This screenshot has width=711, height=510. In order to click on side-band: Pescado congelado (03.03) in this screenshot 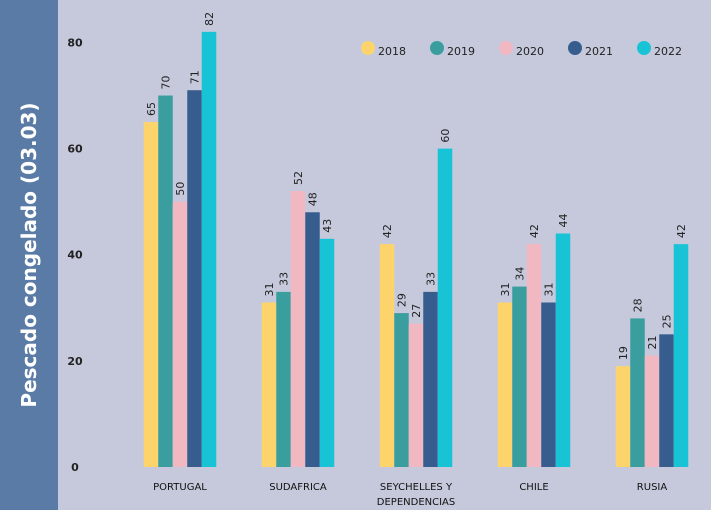, I will do `click(29, 255)`.